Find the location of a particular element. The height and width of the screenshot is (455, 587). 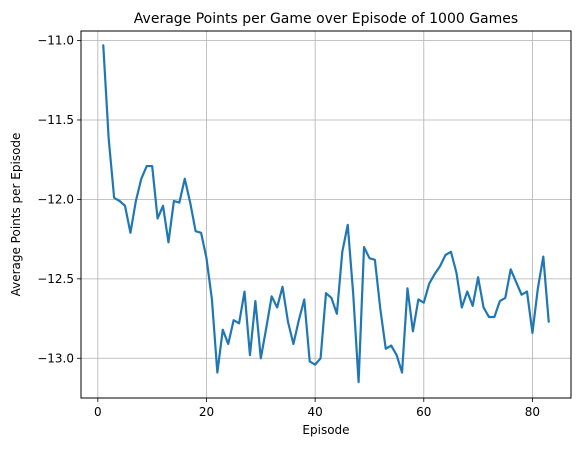

x-tick-label: 20 is located at coordinates (206, 412).